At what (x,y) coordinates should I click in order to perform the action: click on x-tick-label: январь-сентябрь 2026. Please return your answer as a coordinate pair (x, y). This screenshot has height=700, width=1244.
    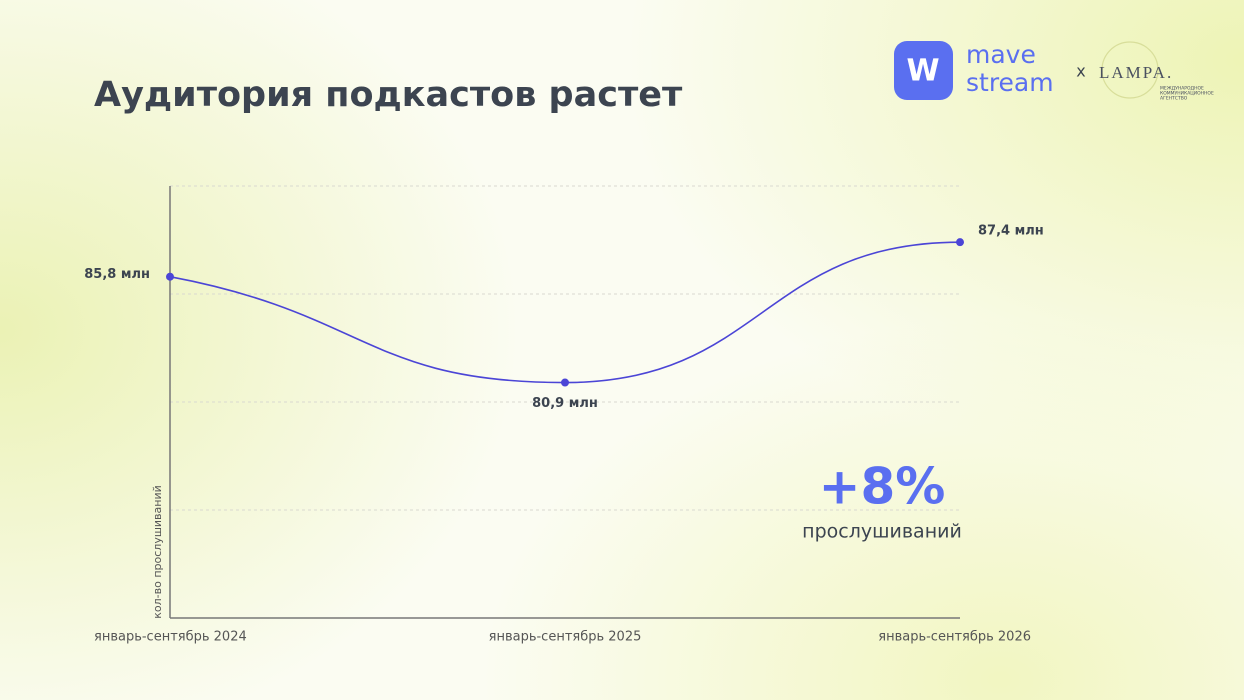
    Looking at the image, I should click on (954, 637).